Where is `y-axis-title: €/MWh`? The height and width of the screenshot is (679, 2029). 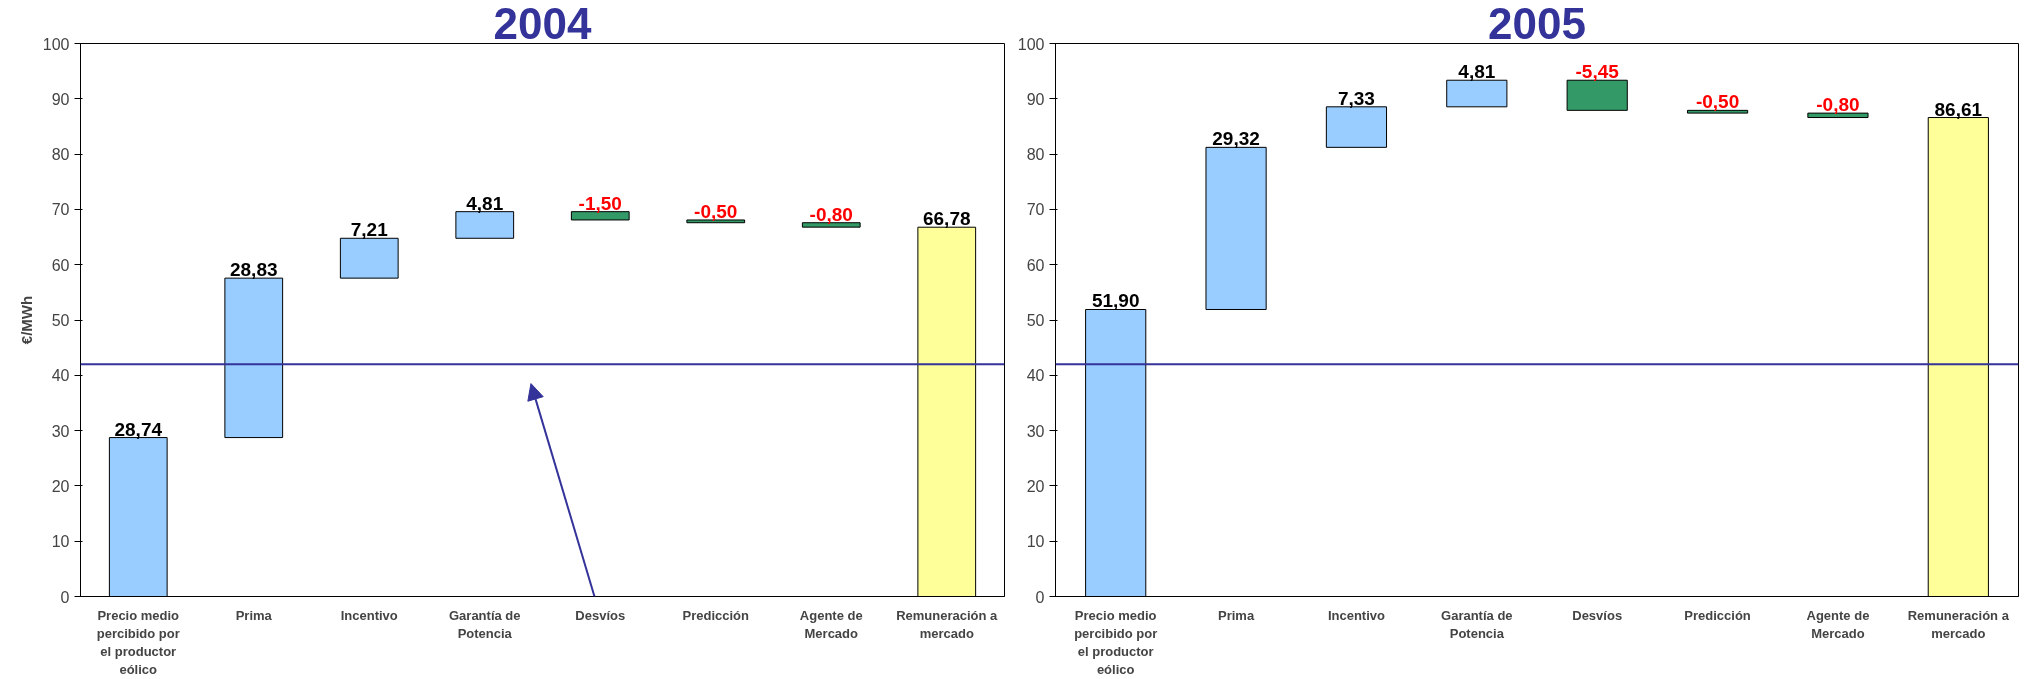
y-axis-title: €/MWh is located at coordinates (26, 320).